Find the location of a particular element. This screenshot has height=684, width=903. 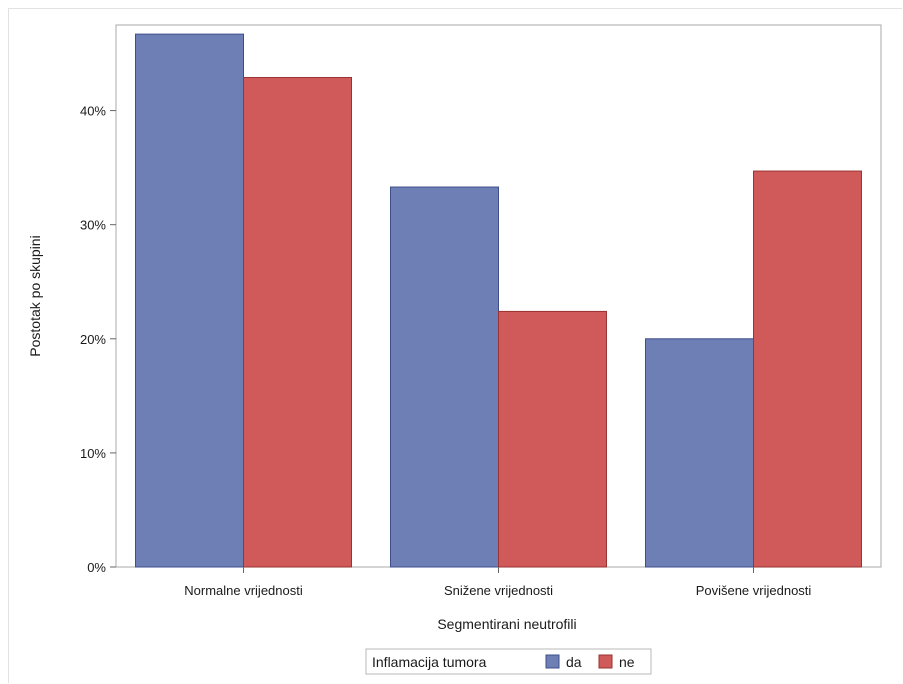

legend-title: Inflamacija tumora is located at coordinates (429, 662).